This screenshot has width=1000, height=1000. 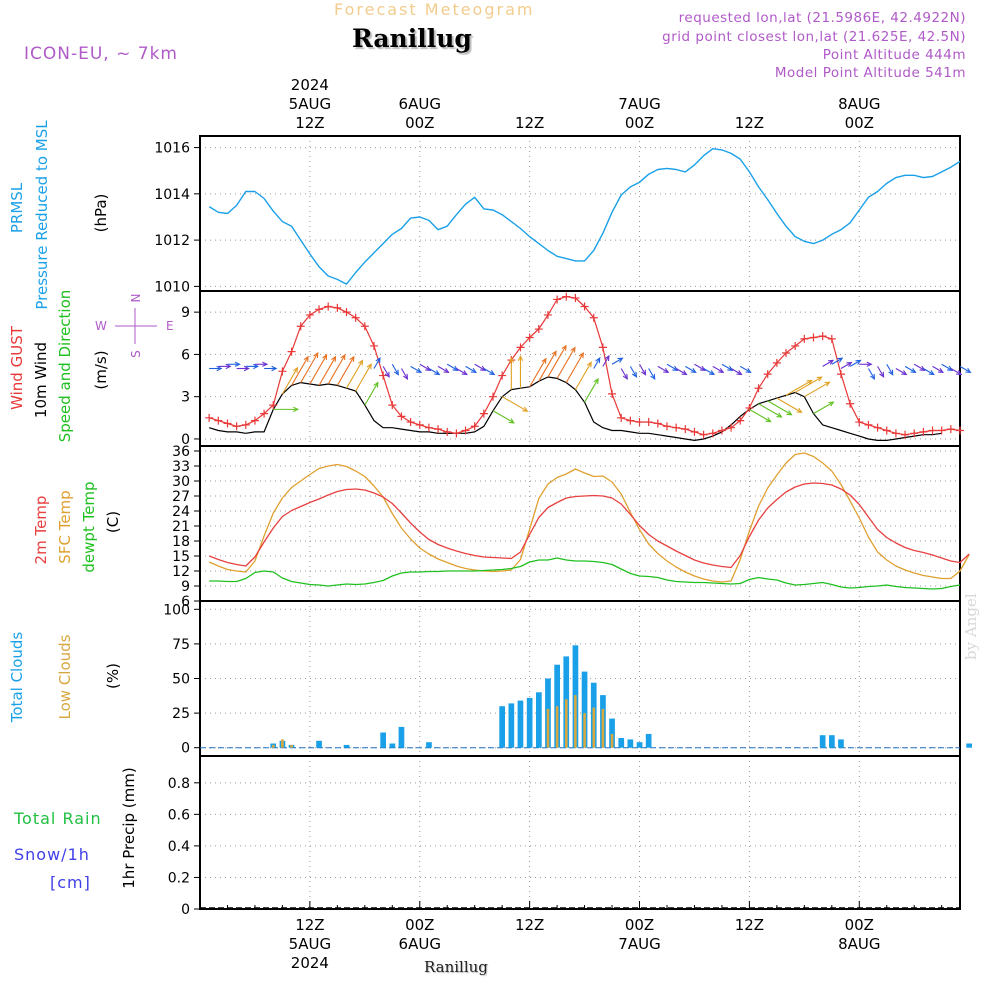 What do you see at coordinates (639, 123) in the screenshot?
I see `top-time-label-3: 00Z` at bounding box center [639, 123].